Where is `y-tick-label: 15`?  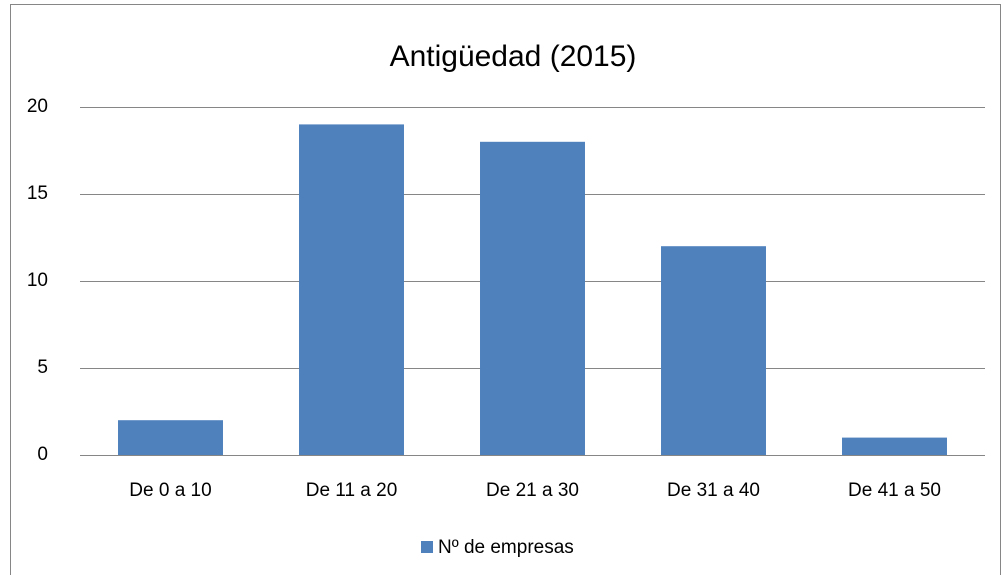
y-tick-label: 15 is located at coordinates (37, 193).